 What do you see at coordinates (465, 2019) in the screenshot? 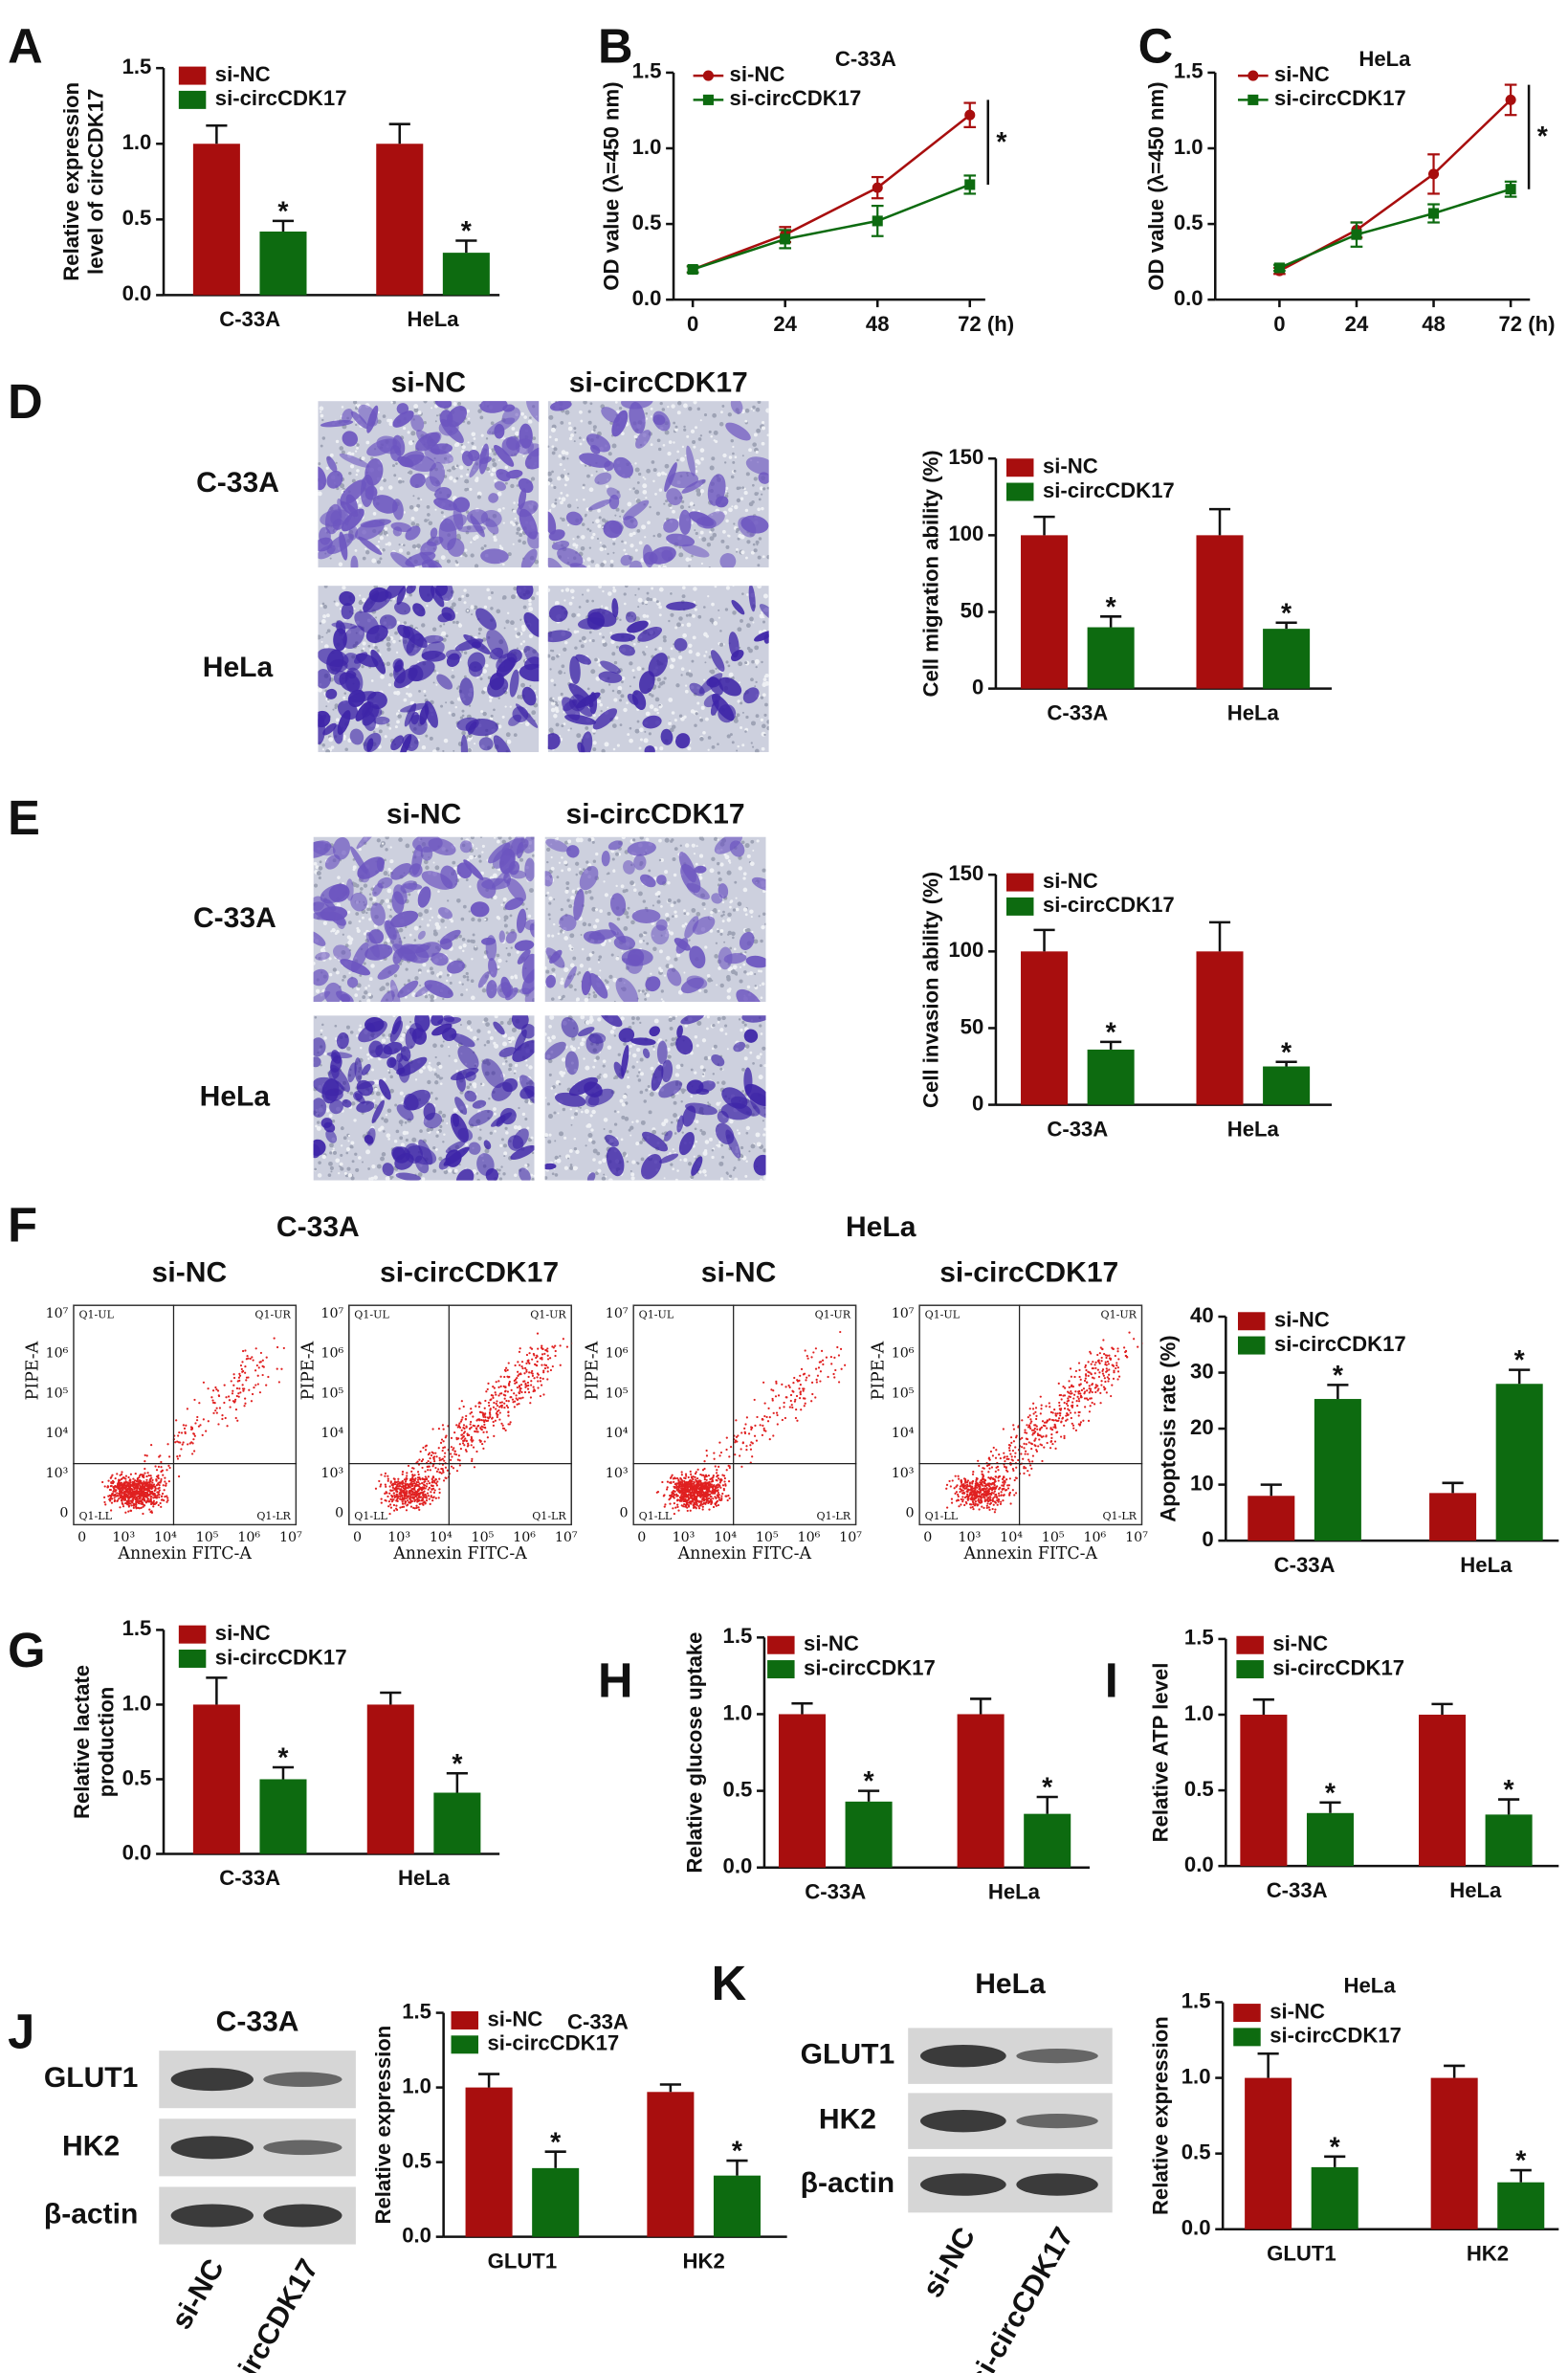
I see `legend-swatch` at bounding box center [465, 2019].